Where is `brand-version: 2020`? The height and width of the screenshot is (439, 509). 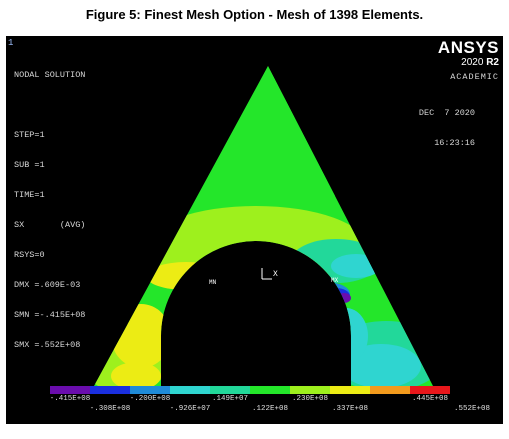
brand-version: 2020 is located at coordinates (472, 62).